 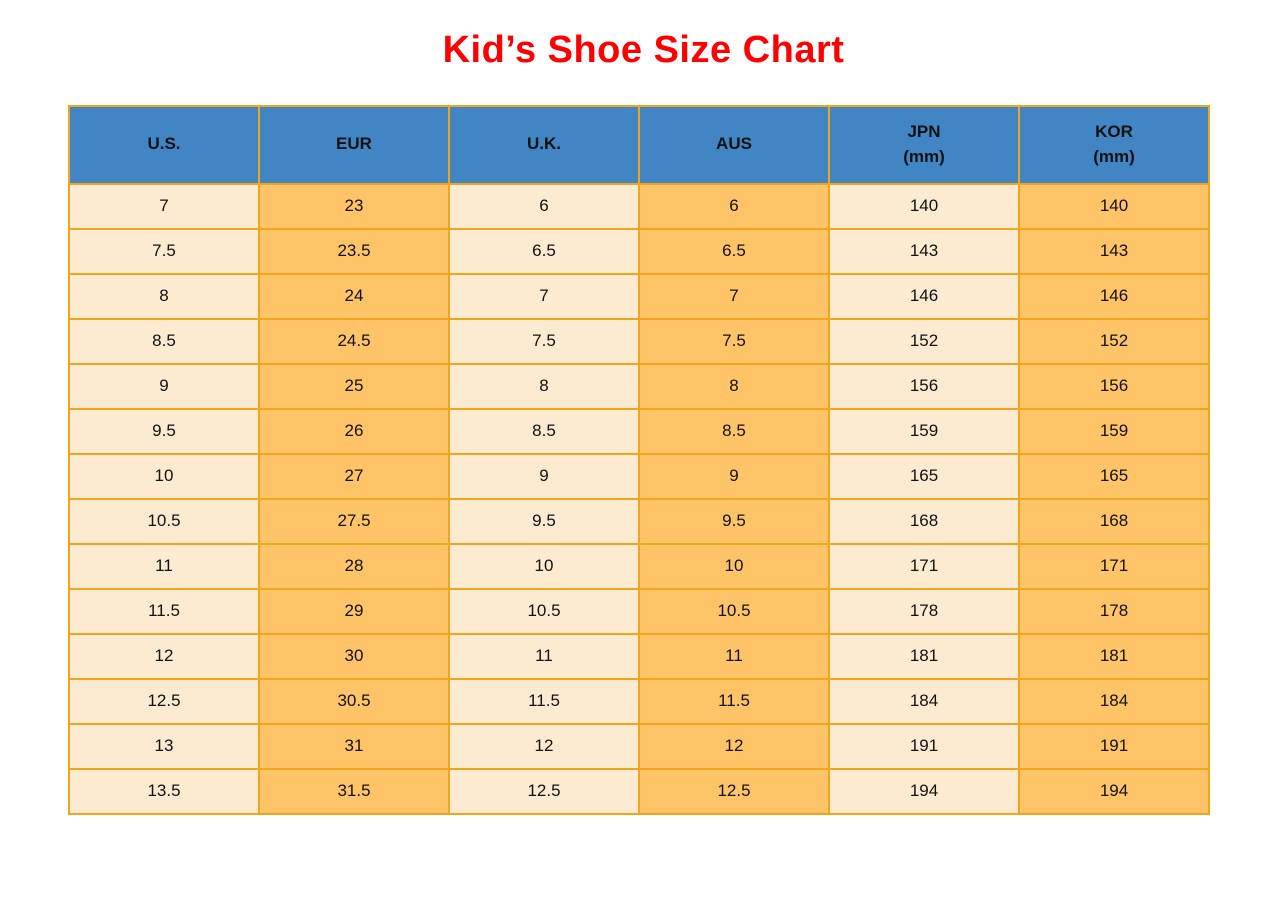 What do you see at coordinates (354, 386) in the screenshot?
I see `table-cell-eur: 25` at bounding box center [354, 386].